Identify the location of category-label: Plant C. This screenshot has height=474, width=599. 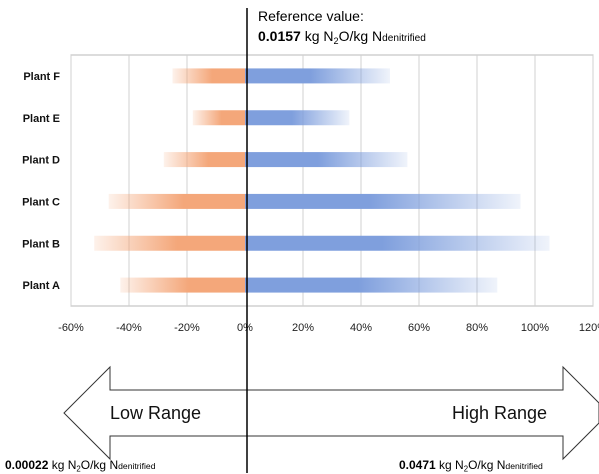
(41, 202).